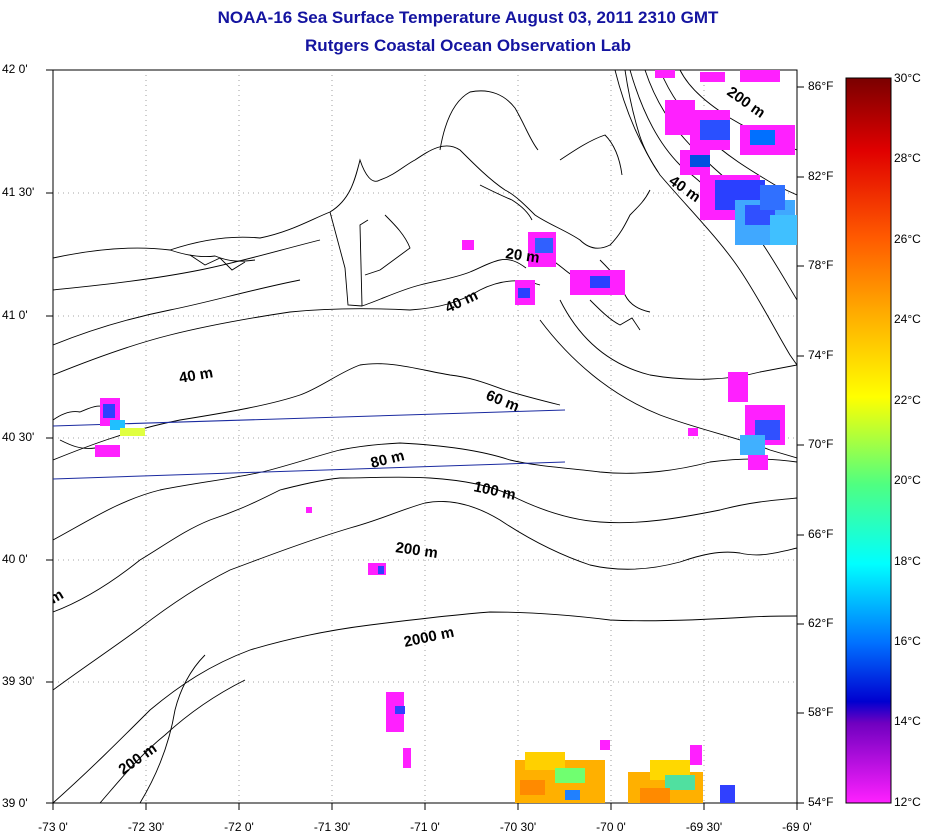 The width and height of the screenshot is (936, 840). What do you see at coordinates (196, 375) in the screenshot?
I see `contour-label-40m-b: 40 m` at bounding box center [196, 375].